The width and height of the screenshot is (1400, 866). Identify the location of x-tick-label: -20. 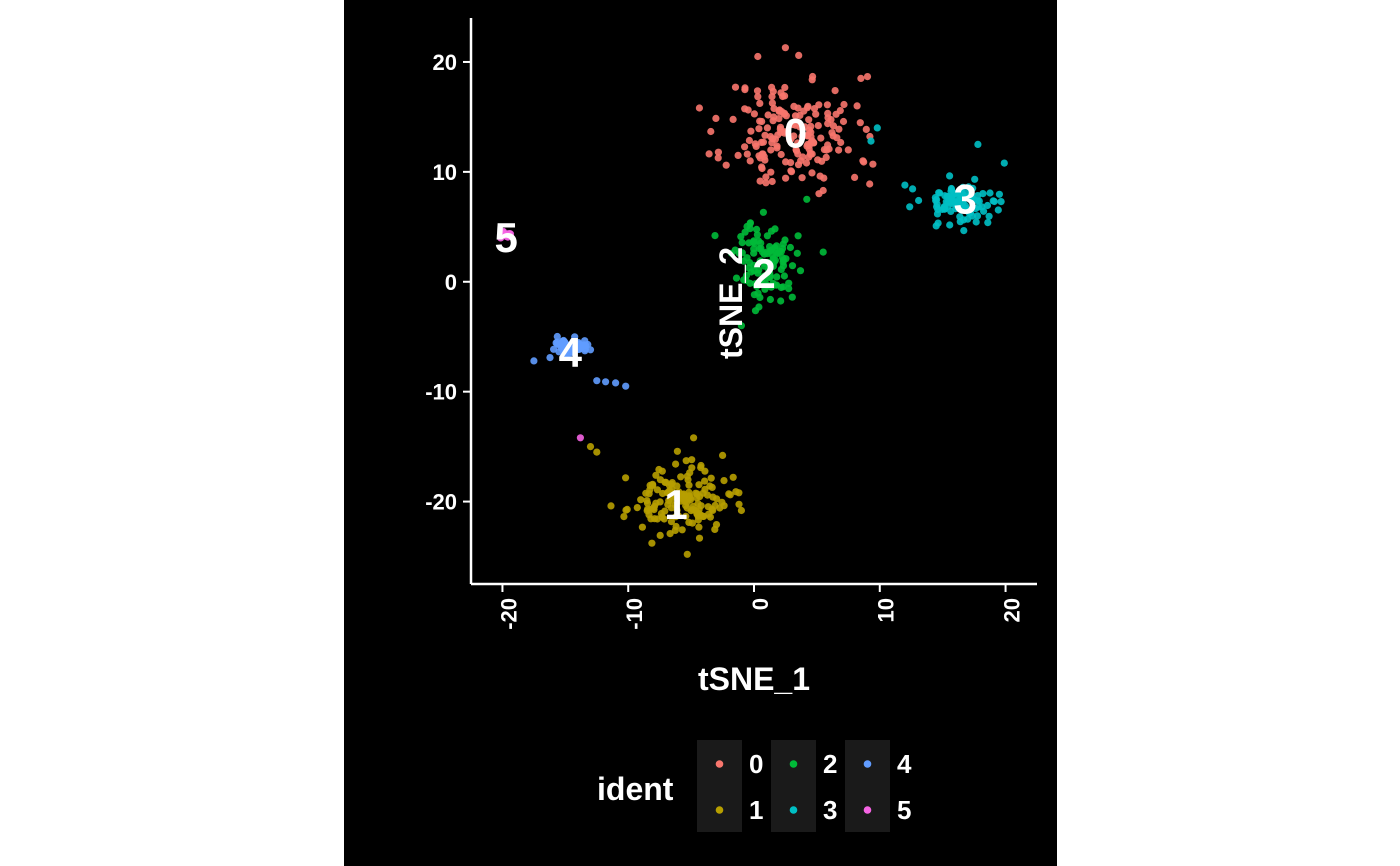
(508, 614).